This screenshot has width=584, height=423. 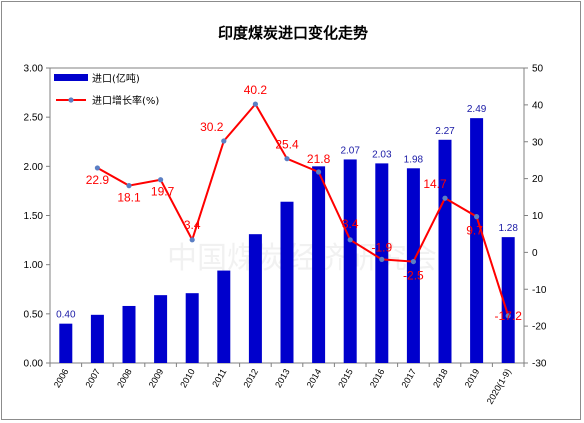 What do you see at coordinates (539, 290) in the screenshot?
I see `right-axis-tick-label: -10` at bounding box center [539, 290].